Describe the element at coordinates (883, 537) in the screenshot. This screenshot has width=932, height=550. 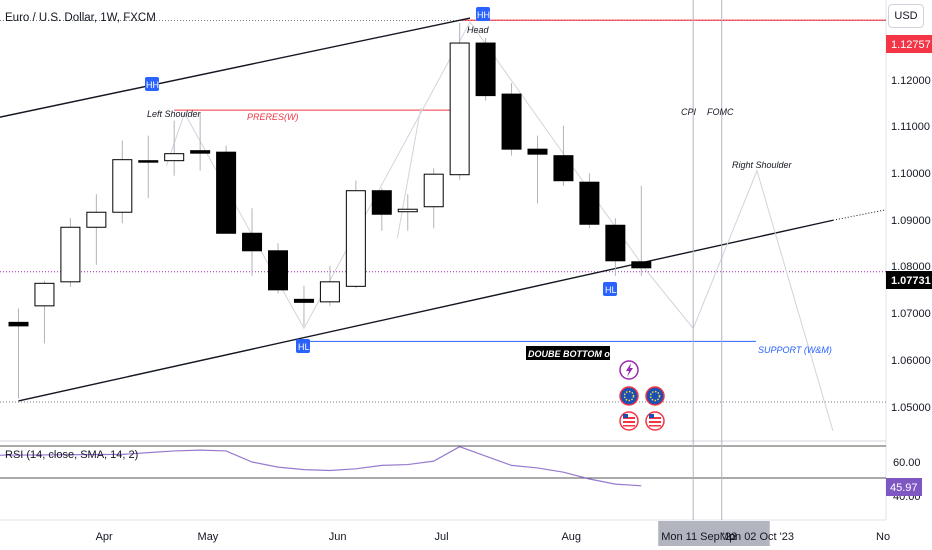
I see `time-tick-right-edge: No` at that location.